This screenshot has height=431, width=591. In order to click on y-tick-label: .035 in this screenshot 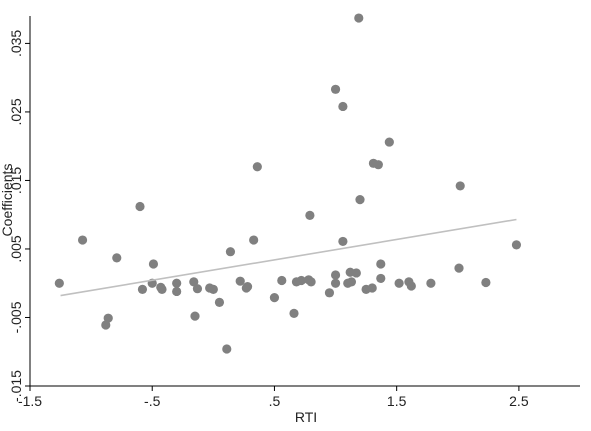, I will do `click(16, 43)`.